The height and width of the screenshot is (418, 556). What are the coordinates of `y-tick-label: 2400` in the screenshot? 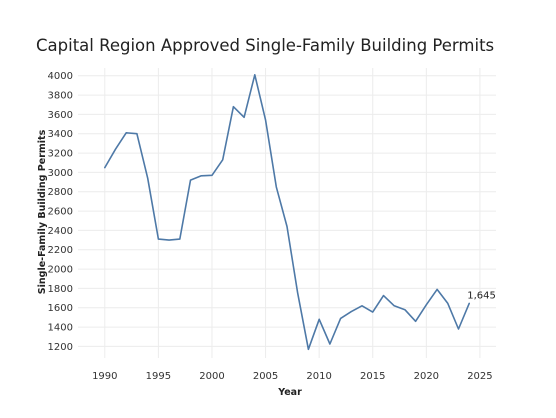 It's located at (60, 231).